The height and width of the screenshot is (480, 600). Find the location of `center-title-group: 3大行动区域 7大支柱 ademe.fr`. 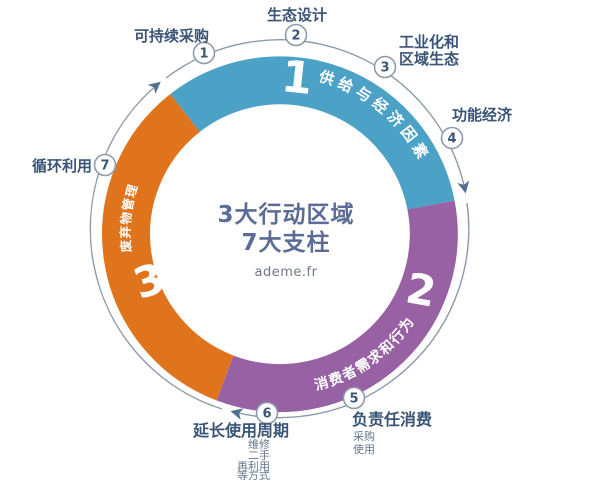

center-title-group: 3大行动区域 7大支柱 ademe.fr is located at coordinates (285, 240).